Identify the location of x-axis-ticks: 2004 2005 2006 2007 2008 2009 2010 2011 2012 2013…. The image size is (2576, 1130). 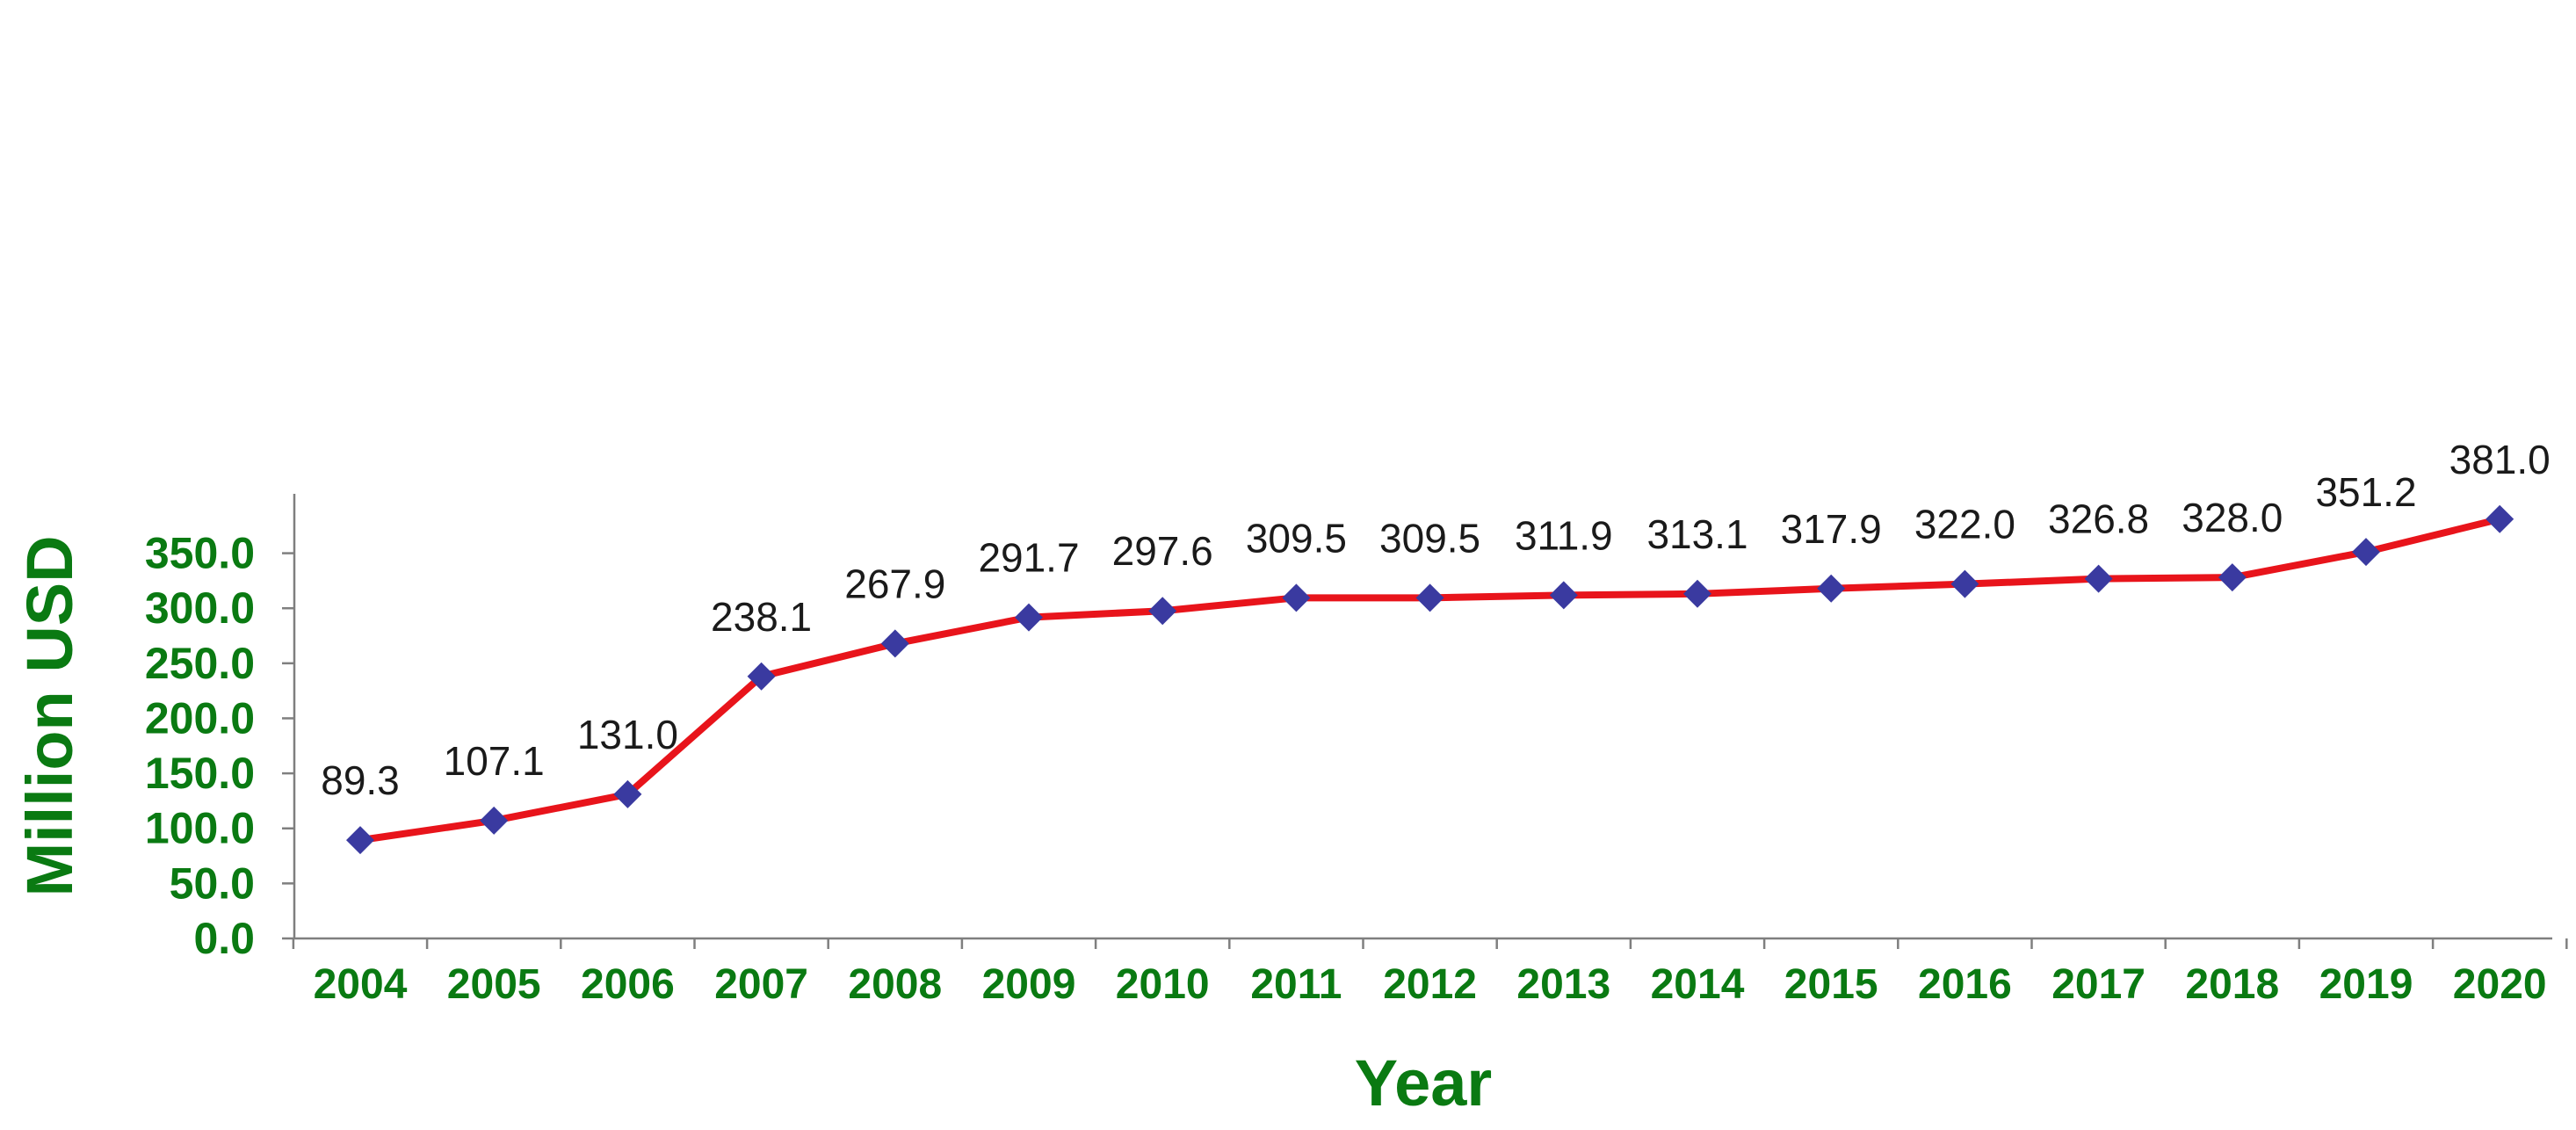
(1430, 973).